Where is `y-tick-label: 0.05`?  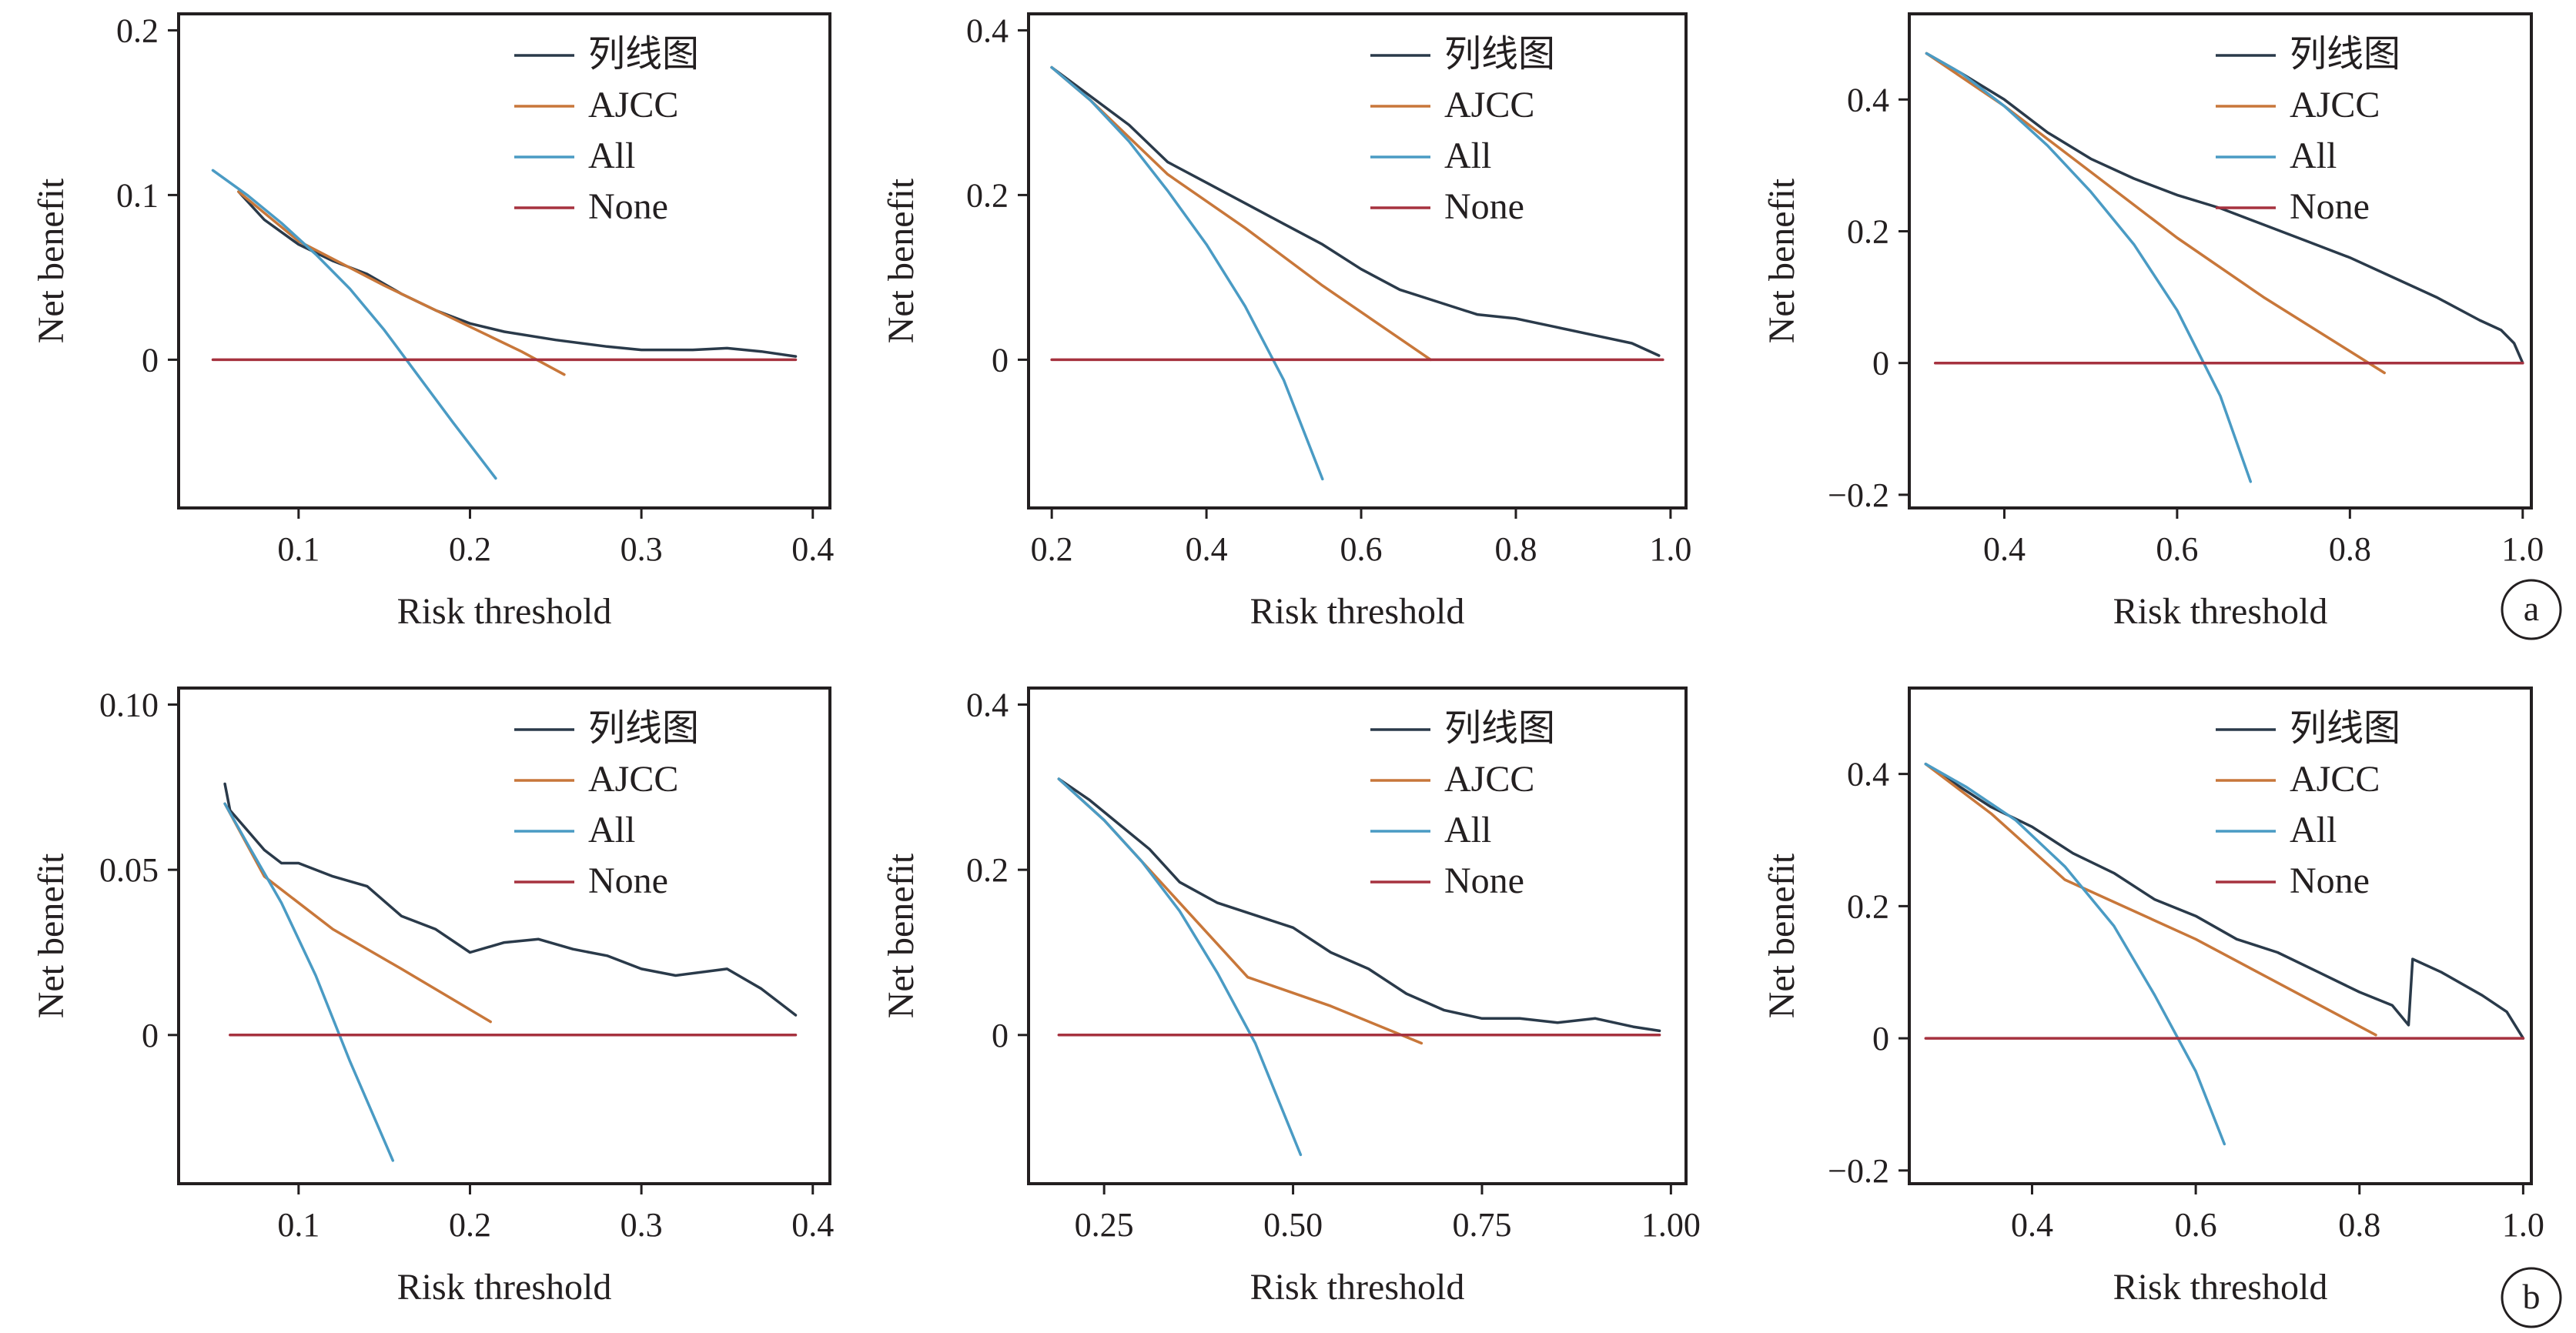 y-tick-label: 0.05 is located at coordinates (129, 870).